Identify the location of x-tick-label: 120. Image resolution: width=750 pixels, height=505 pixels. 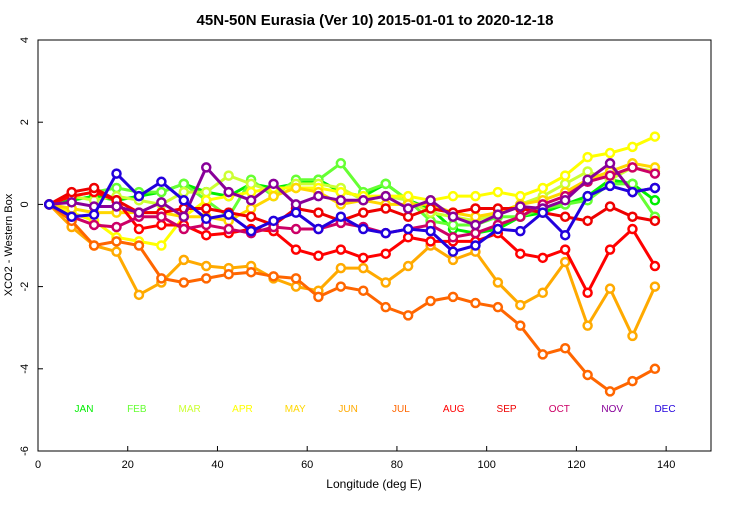
(576, 465).